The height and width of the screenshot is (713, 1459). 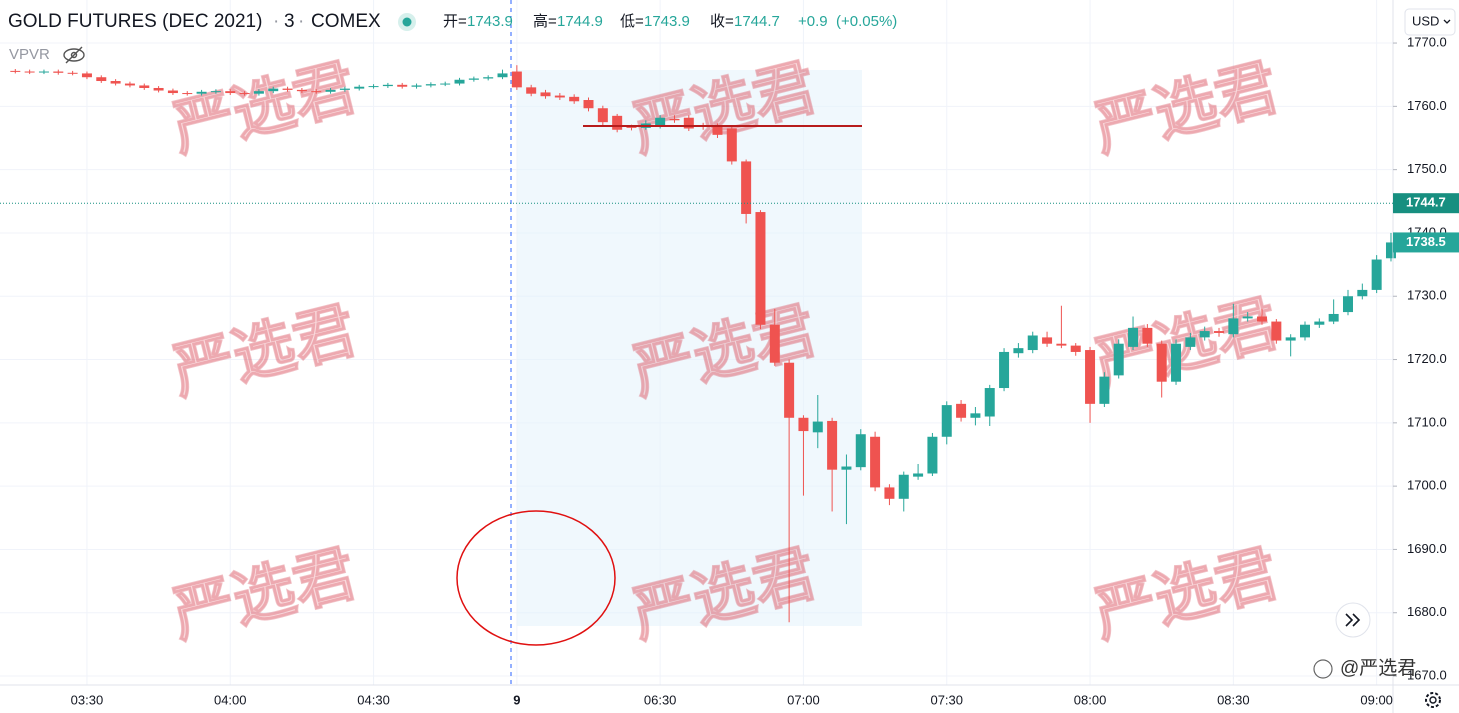 What do you see at coordinates (1426, 203) in the screenshot?
I see `price-badge` at bounding box center [1426, 203].